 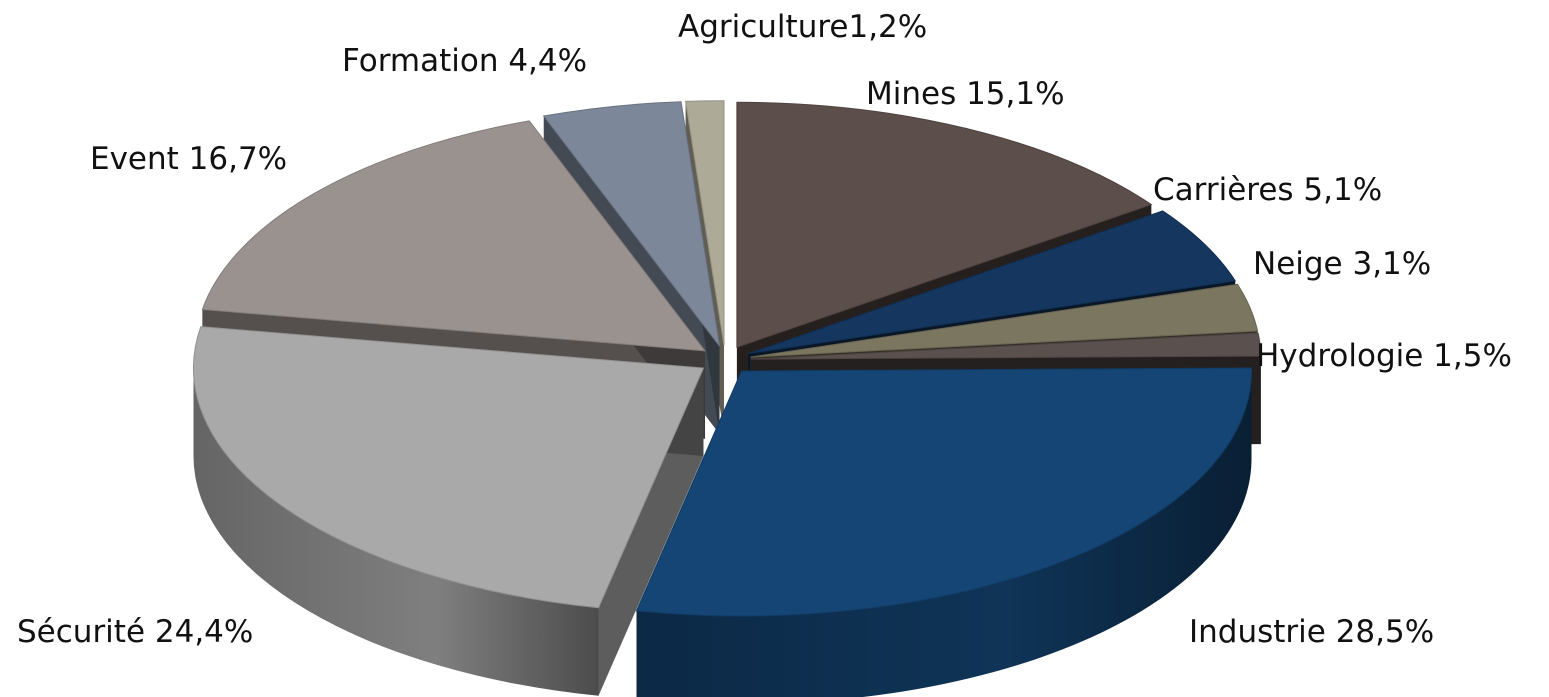 What do you see at coordinates (1384, 356) in the screenshot?
I see `label-hydrologie: Hydrologie 1,5%` at bounding box center [1384, 356].